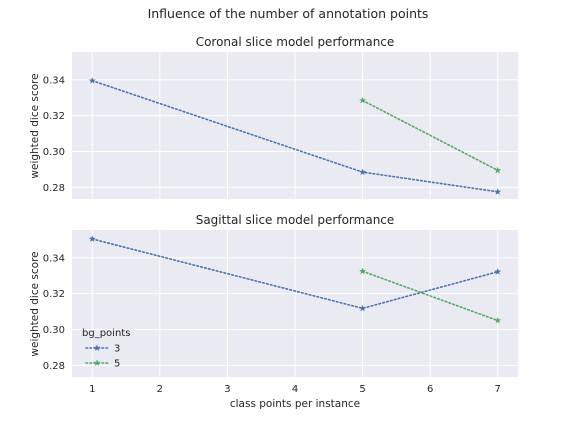  What do you see at coordinates (54, 330) in the screenshot?
I see `sagittal-y-tick-label: 0.30` at bounding box center [54, 330].